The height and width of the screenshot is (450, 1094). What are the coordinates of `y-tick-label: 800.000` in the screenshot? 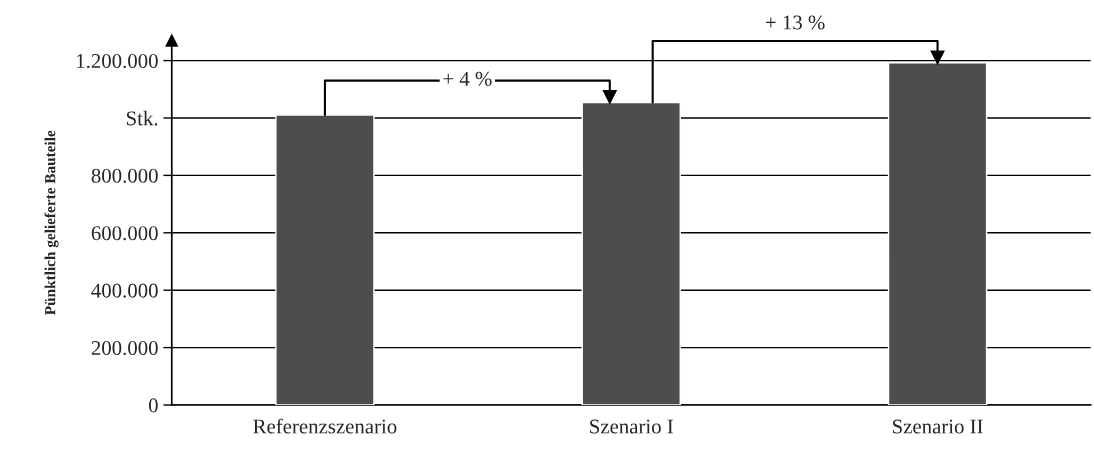 It's located at (124, 175).